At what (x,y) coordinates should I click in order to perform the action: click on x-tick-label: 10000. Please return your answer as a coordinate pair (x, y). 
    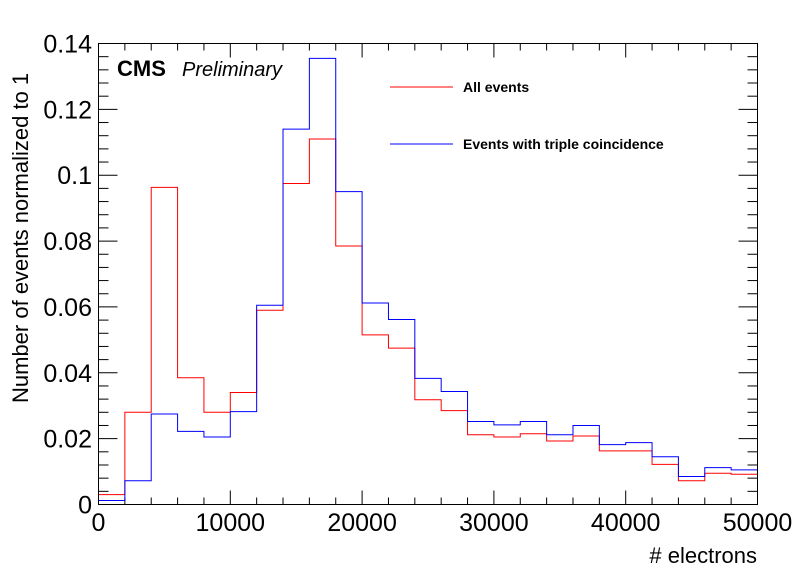
    Looking at the image, I should click on (231, 523).